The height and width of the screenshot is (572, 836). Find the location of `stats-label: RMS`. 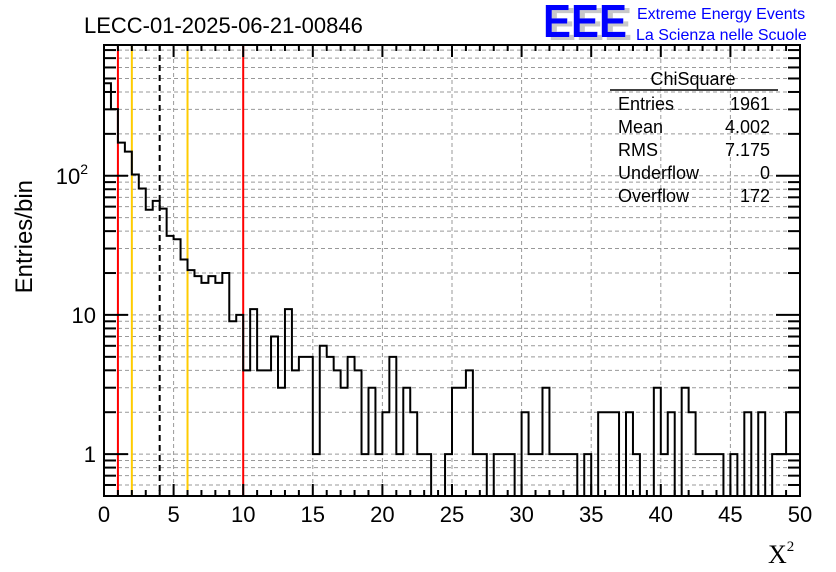

stats-label: RMS is located at coordinates (638, 150).